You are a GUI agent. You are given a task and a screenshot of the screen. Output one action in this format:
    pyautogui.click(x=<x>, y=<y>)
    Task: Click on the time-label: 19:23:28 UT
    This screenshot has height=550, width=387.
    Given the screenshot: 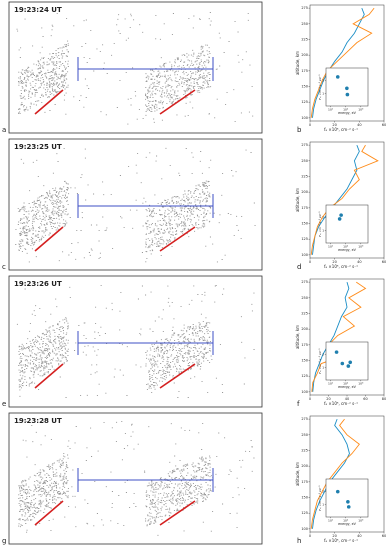 What is the action you would take?
    pyautogui.click(x=38, y=421)
    